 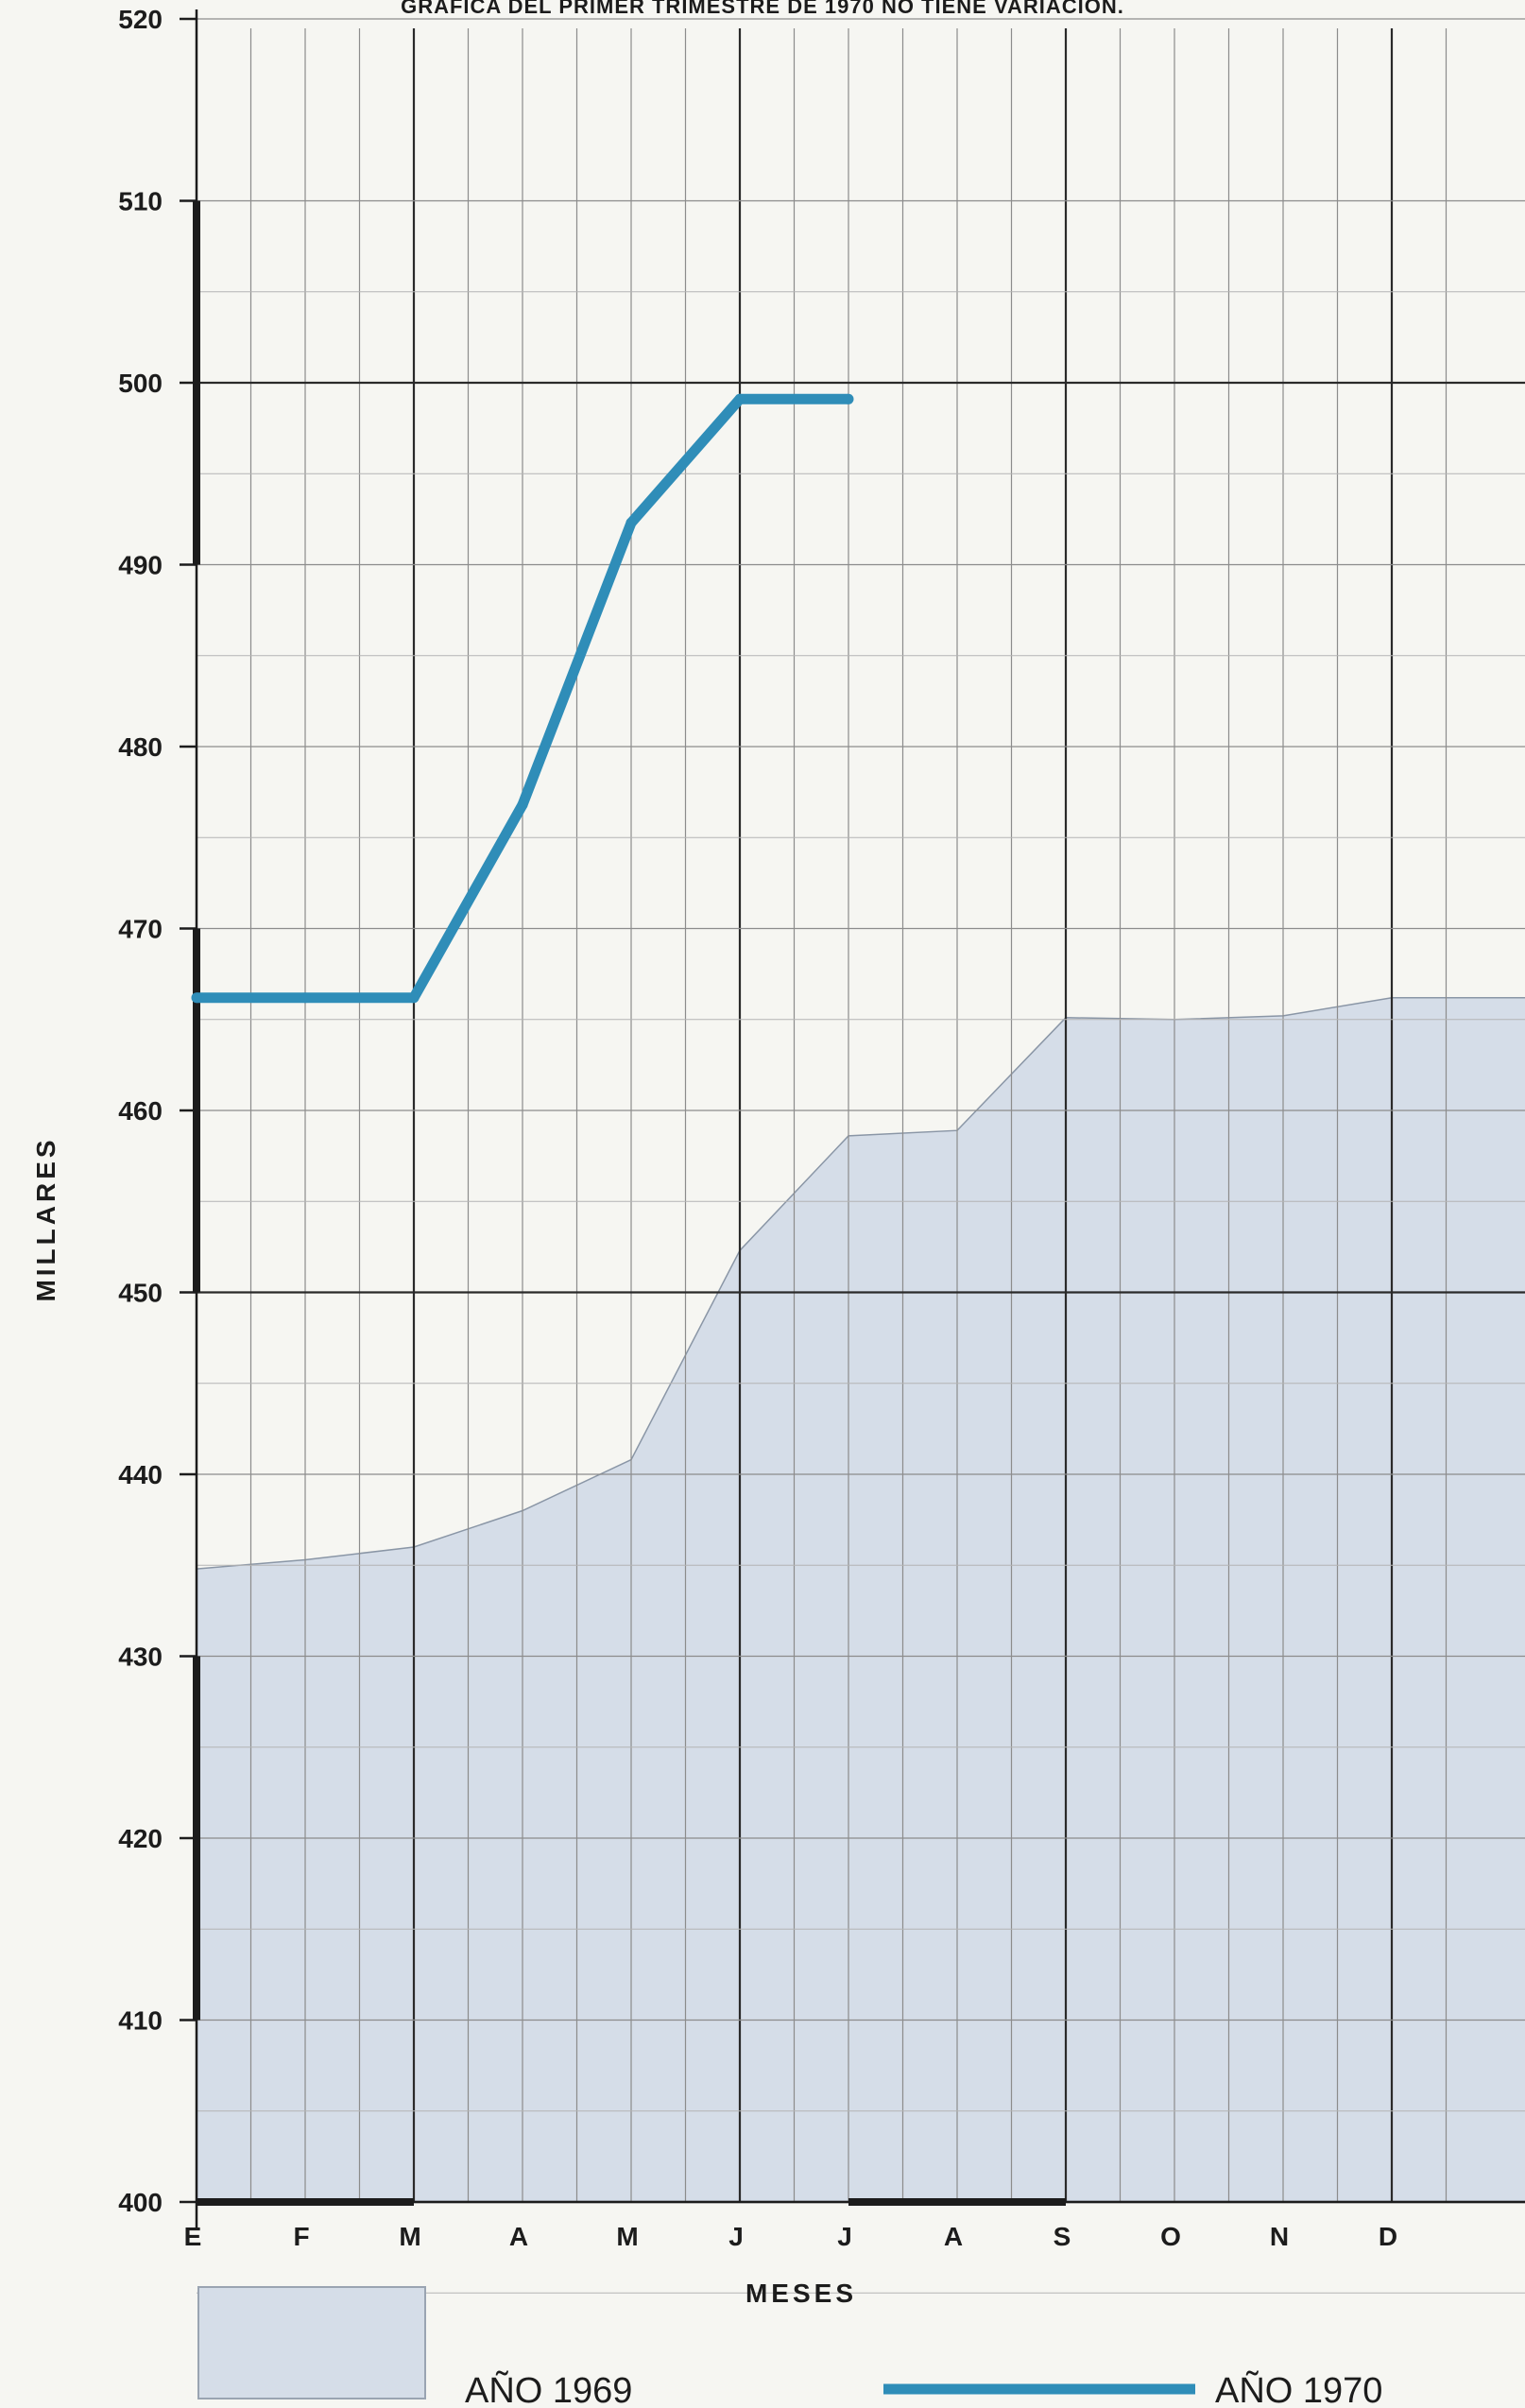 I want to click on x-tick-label: F, so click(x=301, y=2237).